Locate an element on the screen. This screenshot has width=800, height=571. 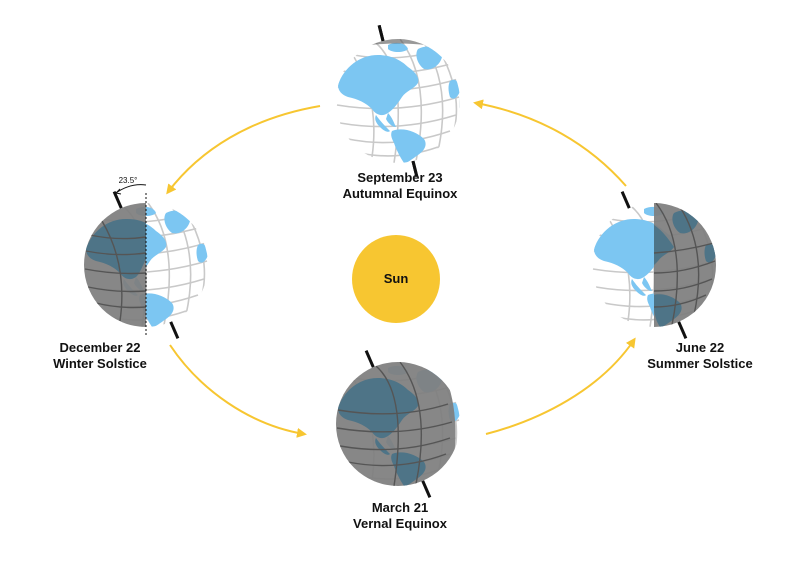
label-september: September 23 Autumnal Equinox is located at coordinates (400, 186).